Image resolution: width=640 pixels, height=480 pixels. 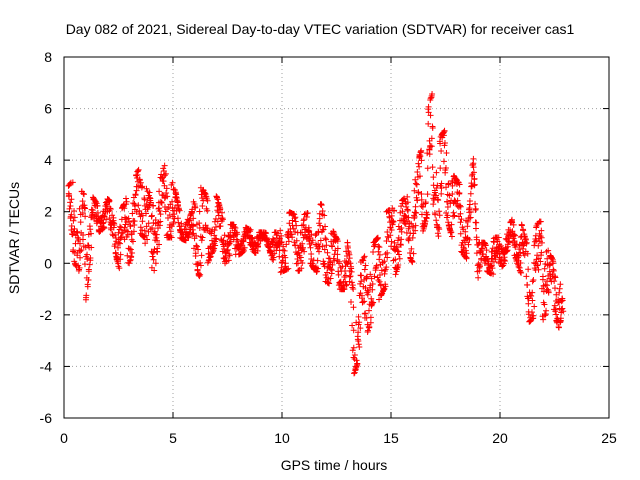 What do you see at coordinates (173, 438) in the screenshot?
I see `x-tick-label: 5` at bounding box center [173, 438].